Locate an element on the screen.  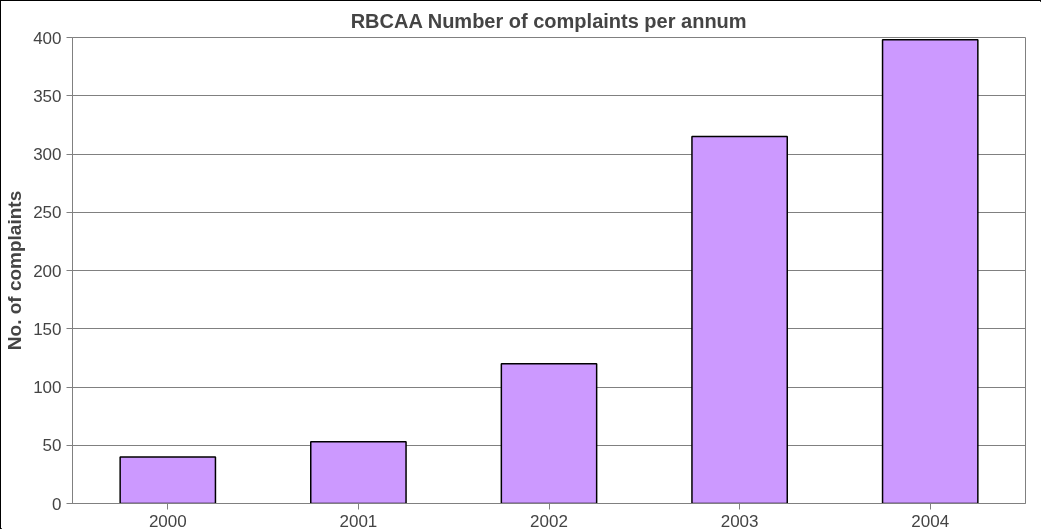
x-tick-label: 2001 is located at coordinates (358, 521).